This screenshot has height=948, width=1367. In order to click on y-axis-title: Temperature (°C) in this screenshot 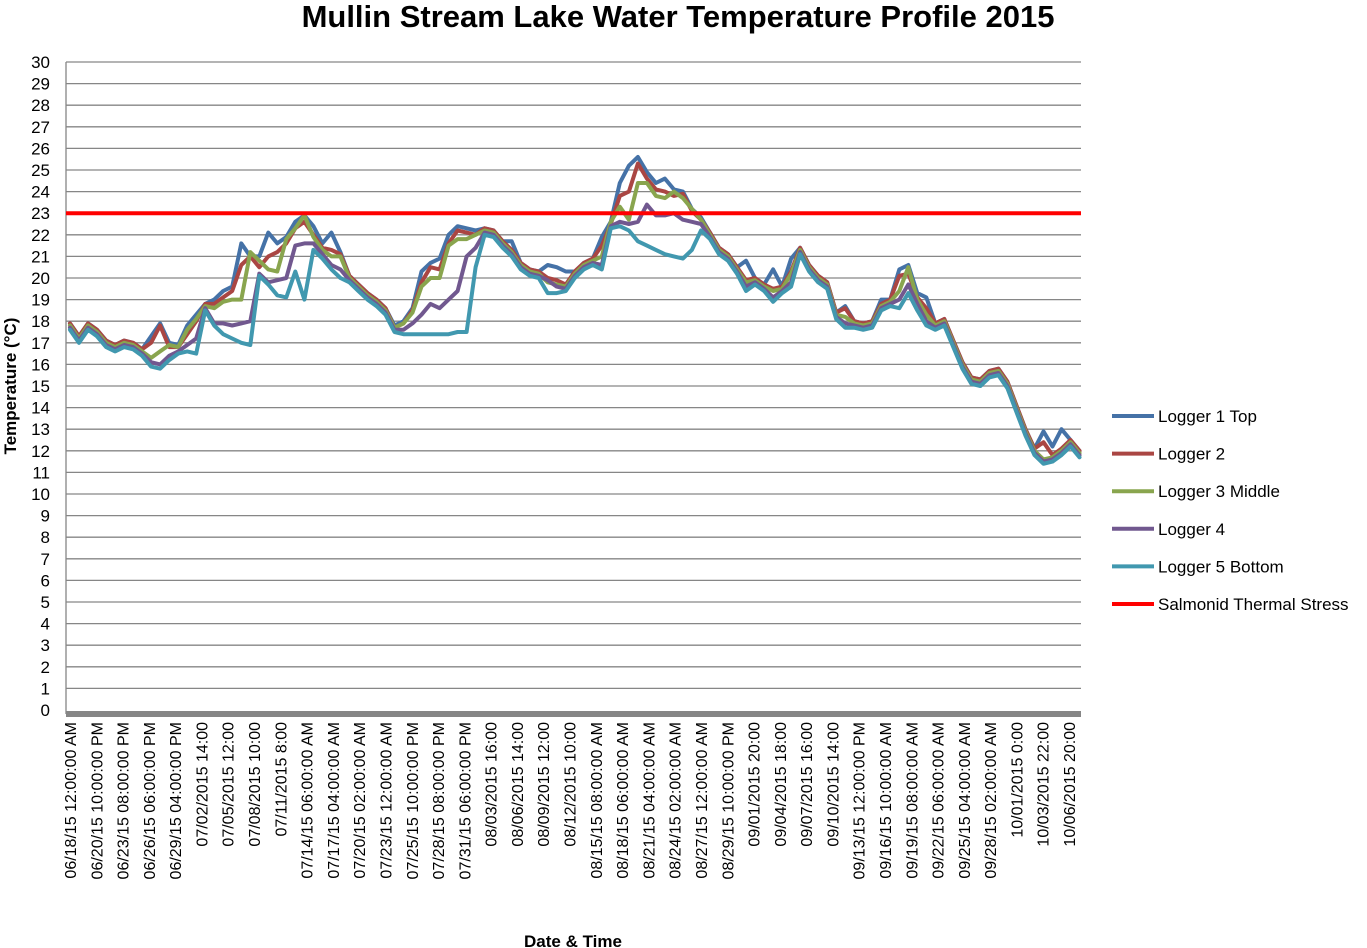, I will do `click(10, 386)`.